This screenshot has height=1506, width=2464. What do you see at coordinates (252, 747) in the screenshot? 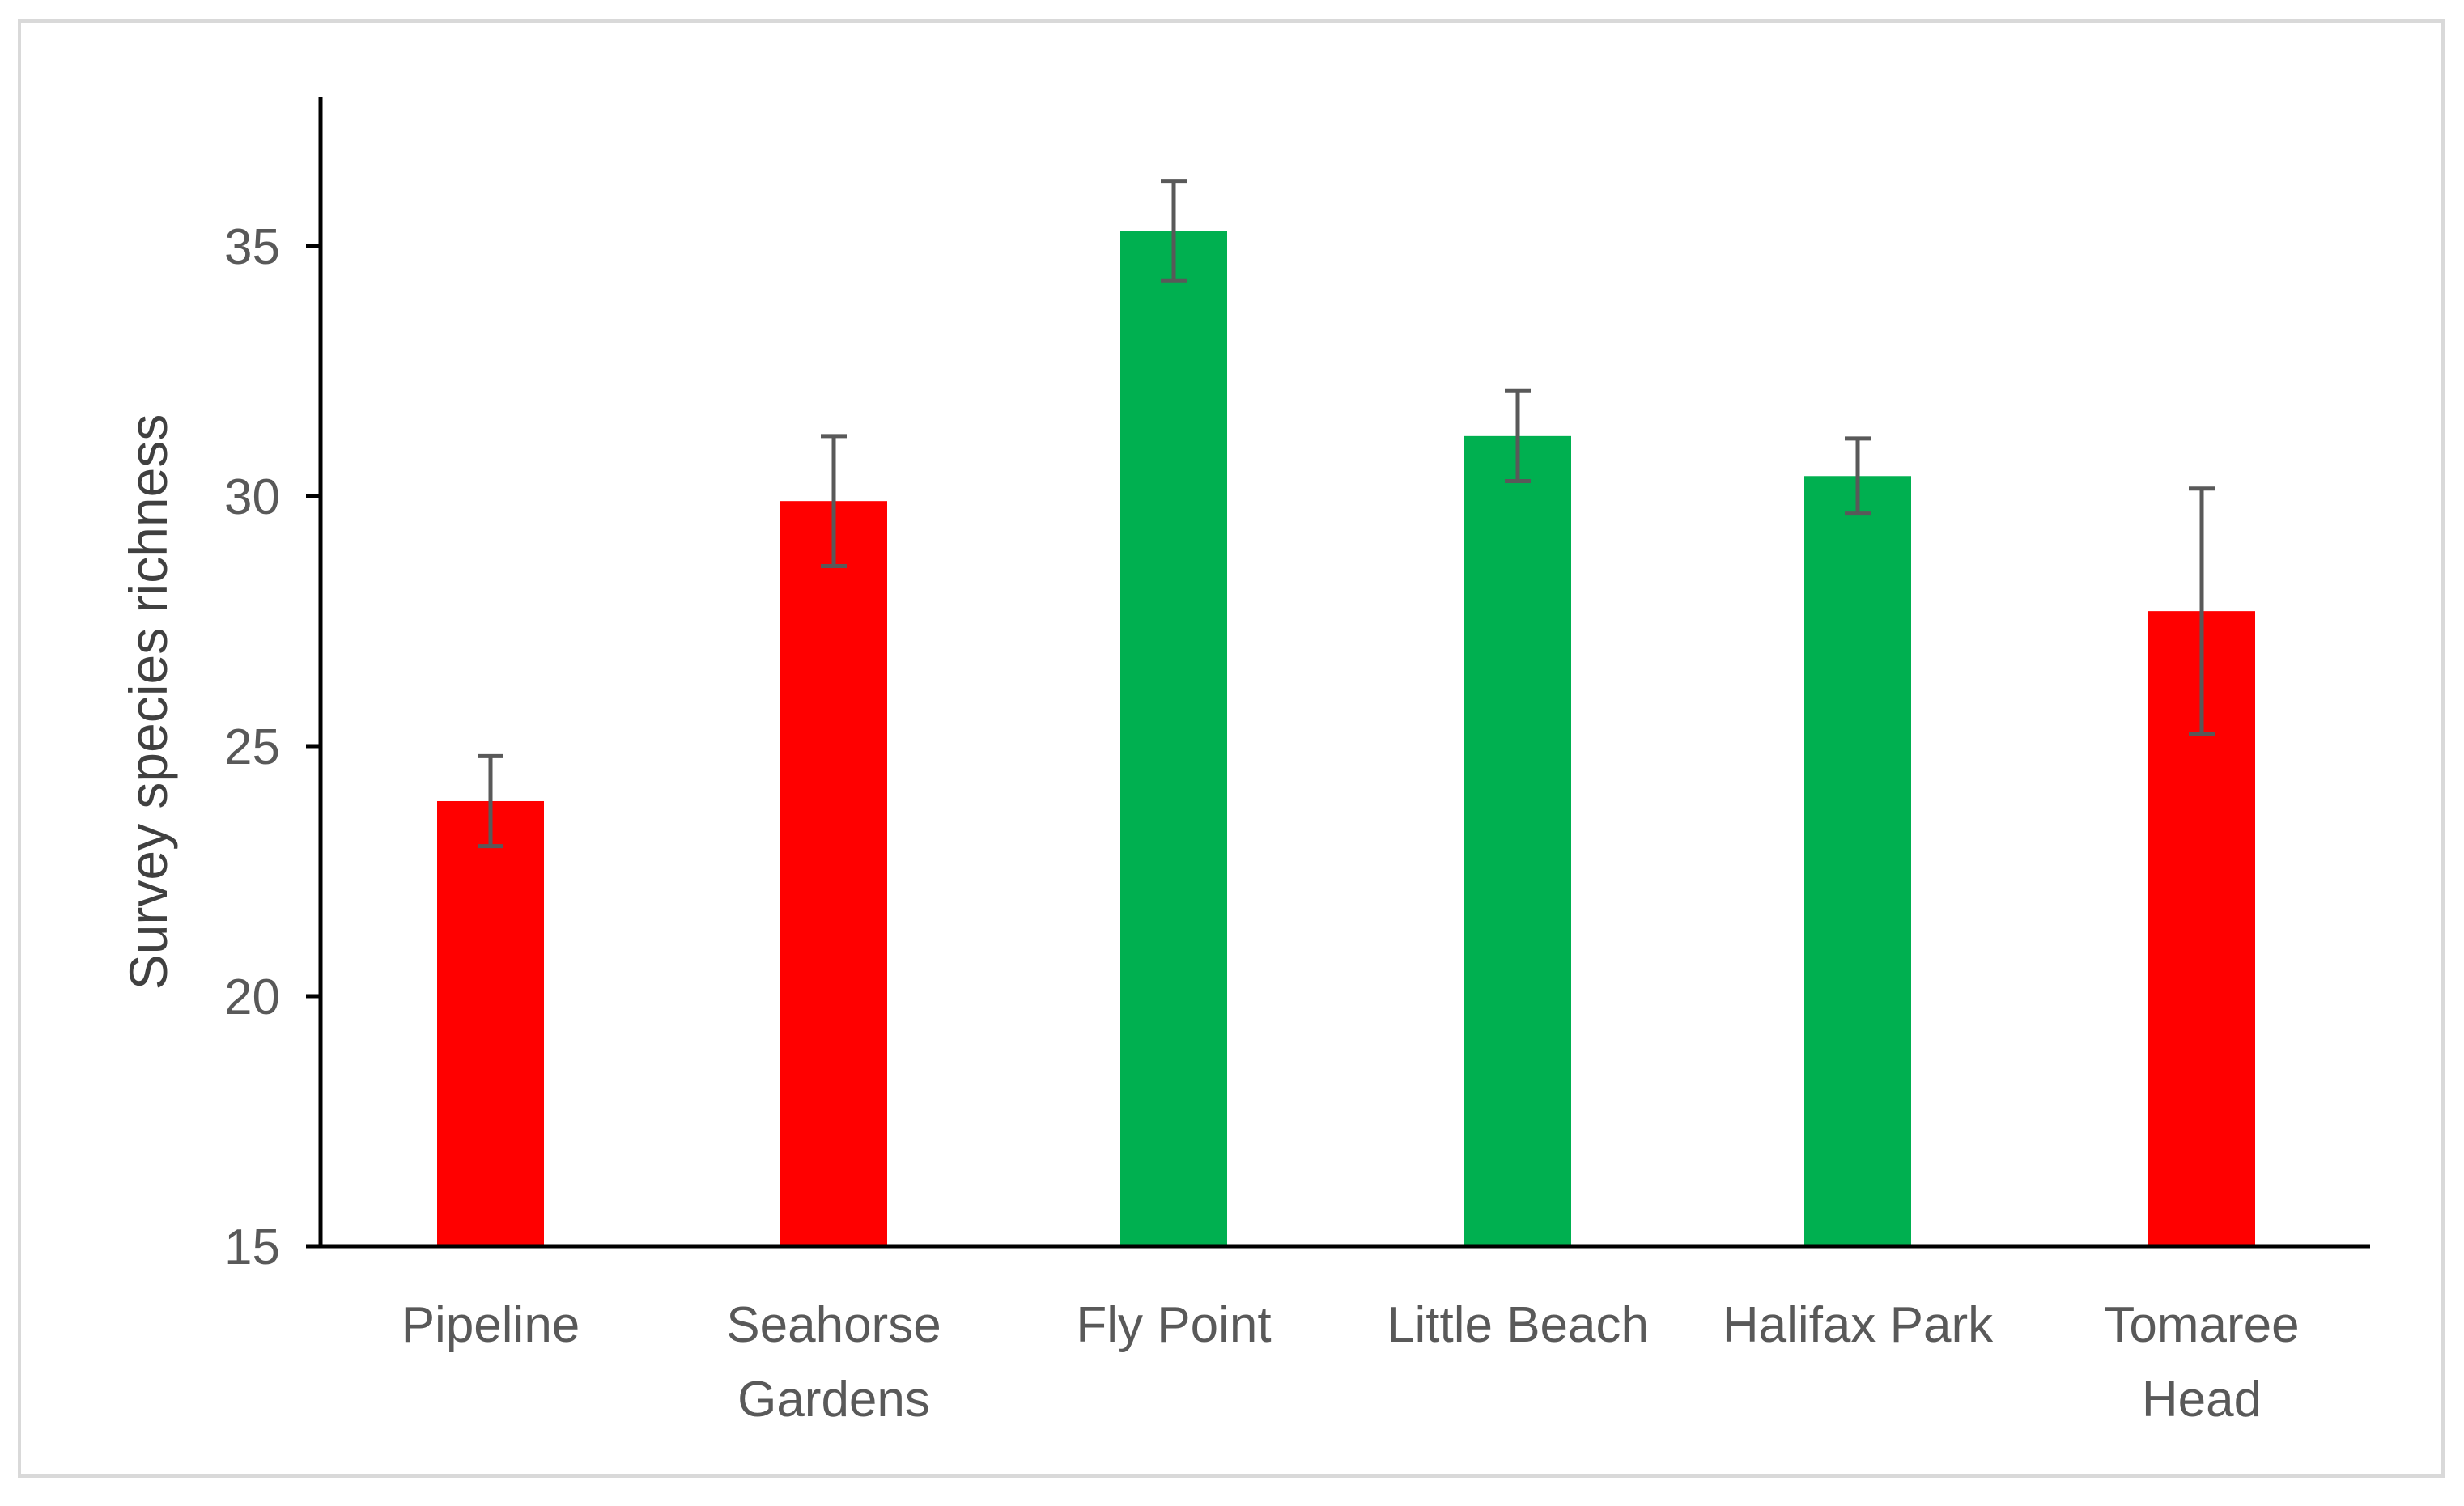
I see `y-tick-label: 25` at bounding box center [252, 747].